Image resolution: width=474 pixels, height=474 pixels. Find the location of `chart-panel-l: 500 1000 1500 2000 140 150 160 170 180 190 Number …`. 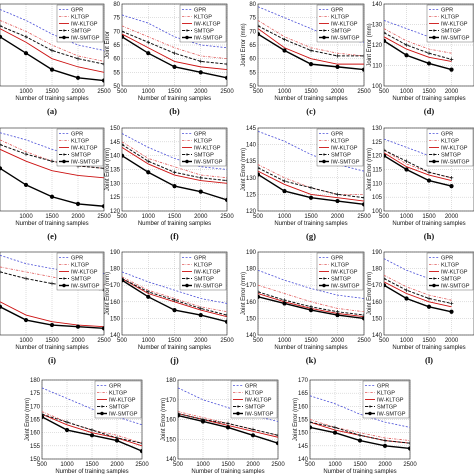

chart-panel-l: 500 1000 1500 2000 140 150 160 170 180 190 Number … is located at coordinates (420, 307).